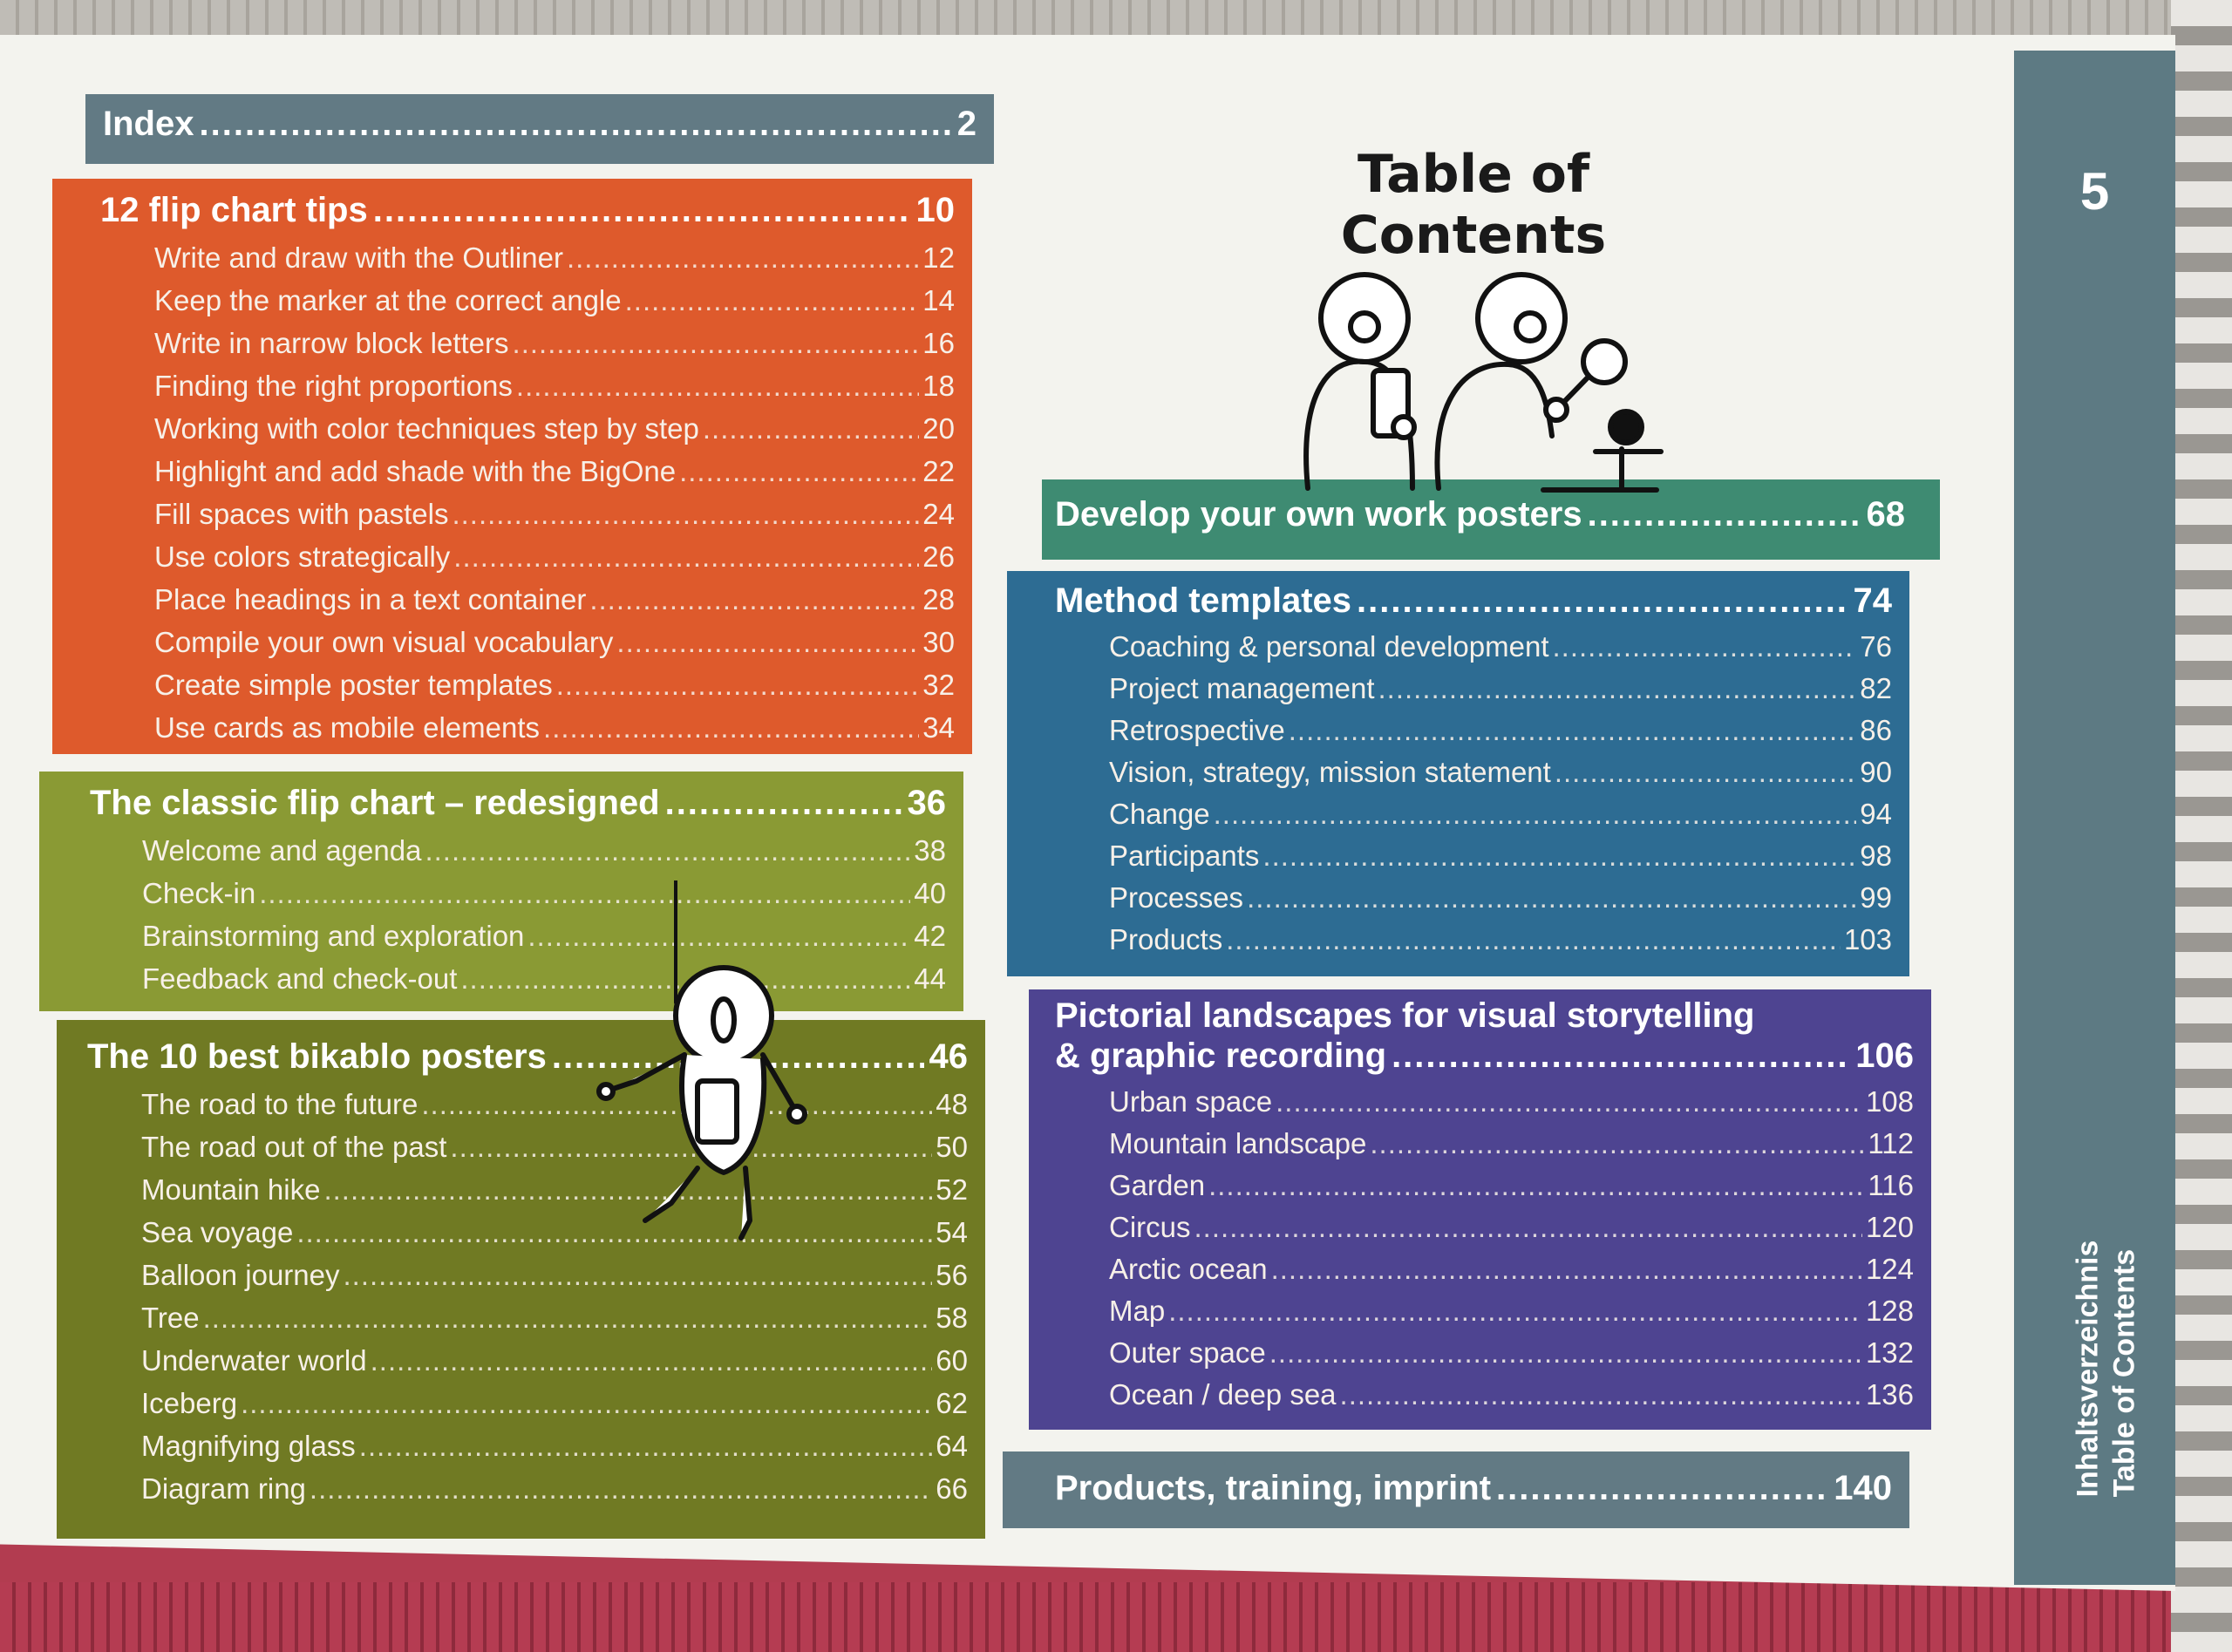  I want to click on toc-subentry: Write in narrow block letters 16, so click(527, 348).